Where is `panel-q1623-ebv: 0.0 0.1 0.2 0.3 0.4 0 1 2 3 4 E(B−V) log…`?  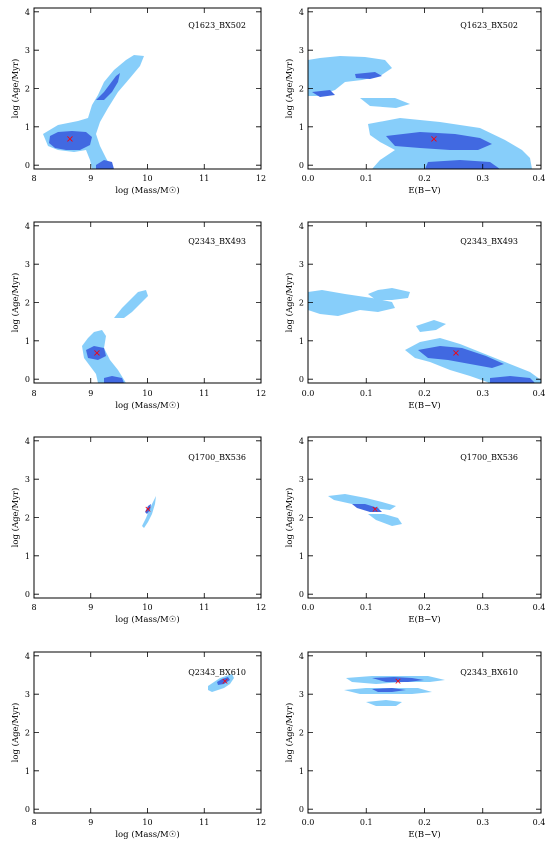
panel-q1623-ebv: 0.0 0.1 0.2 0.3 0.4 0 1 2 3 4 E(B−V) log… is located at coordinates (415, 101).